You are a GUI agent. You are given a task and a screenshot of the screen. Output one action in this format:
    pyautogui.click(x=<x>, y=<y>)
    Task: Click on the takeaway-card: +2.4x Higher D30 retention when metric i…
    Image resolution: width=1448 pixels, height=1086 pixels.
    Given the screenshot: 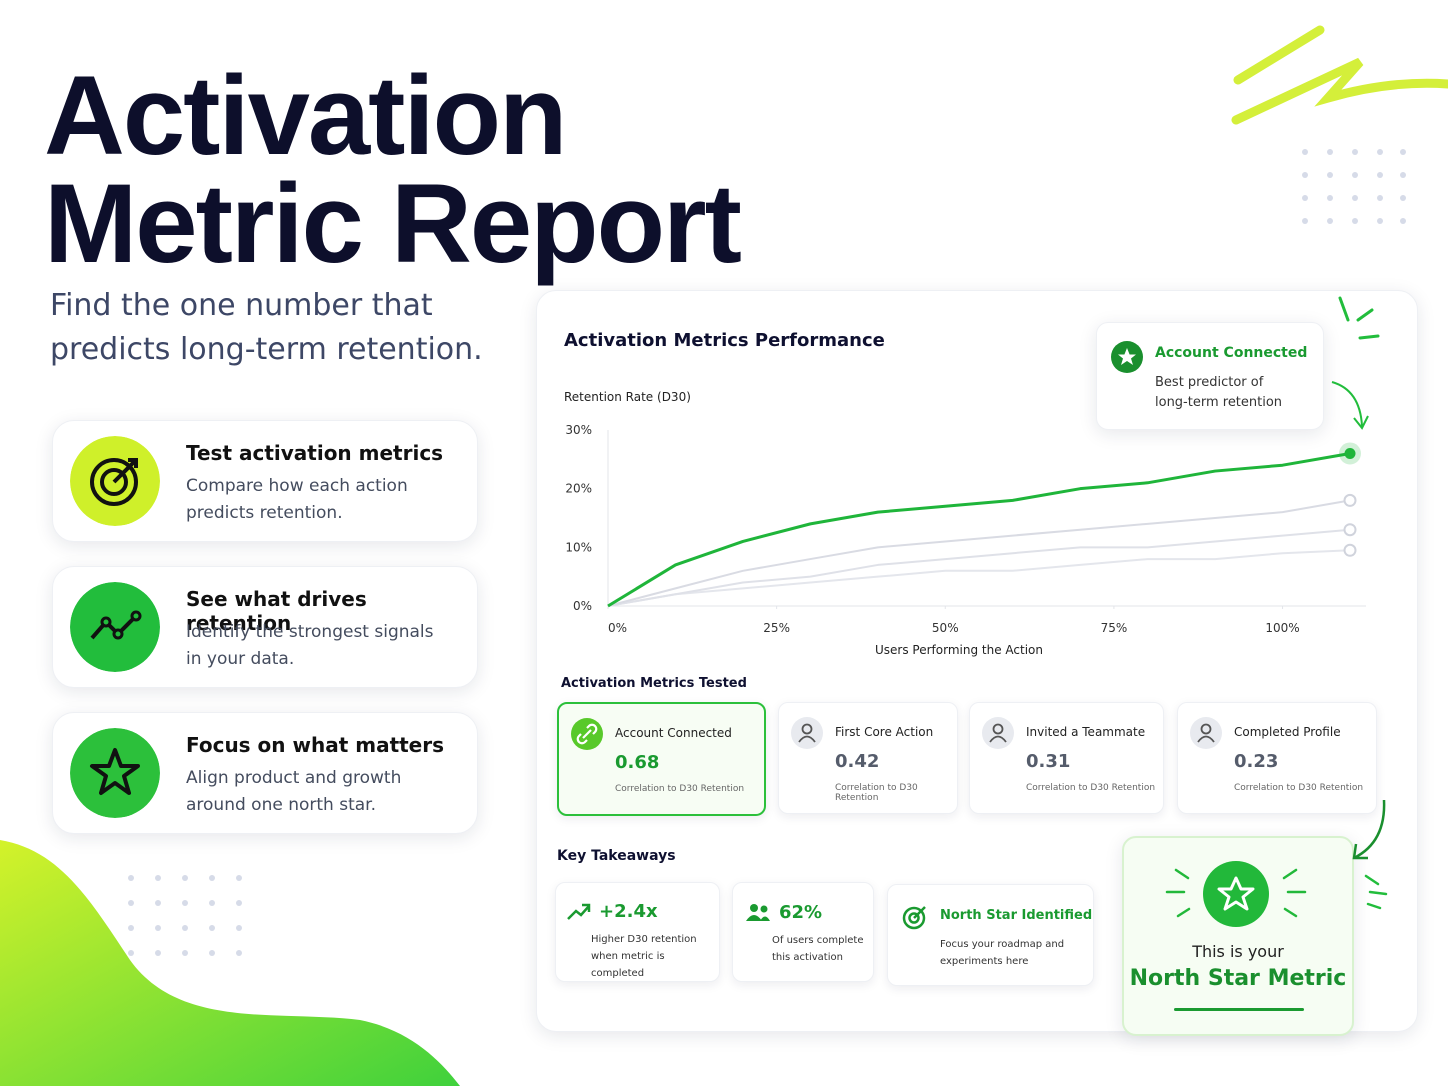 What is the action you would take?
    pyautogui.click(x=637, y=932)
    